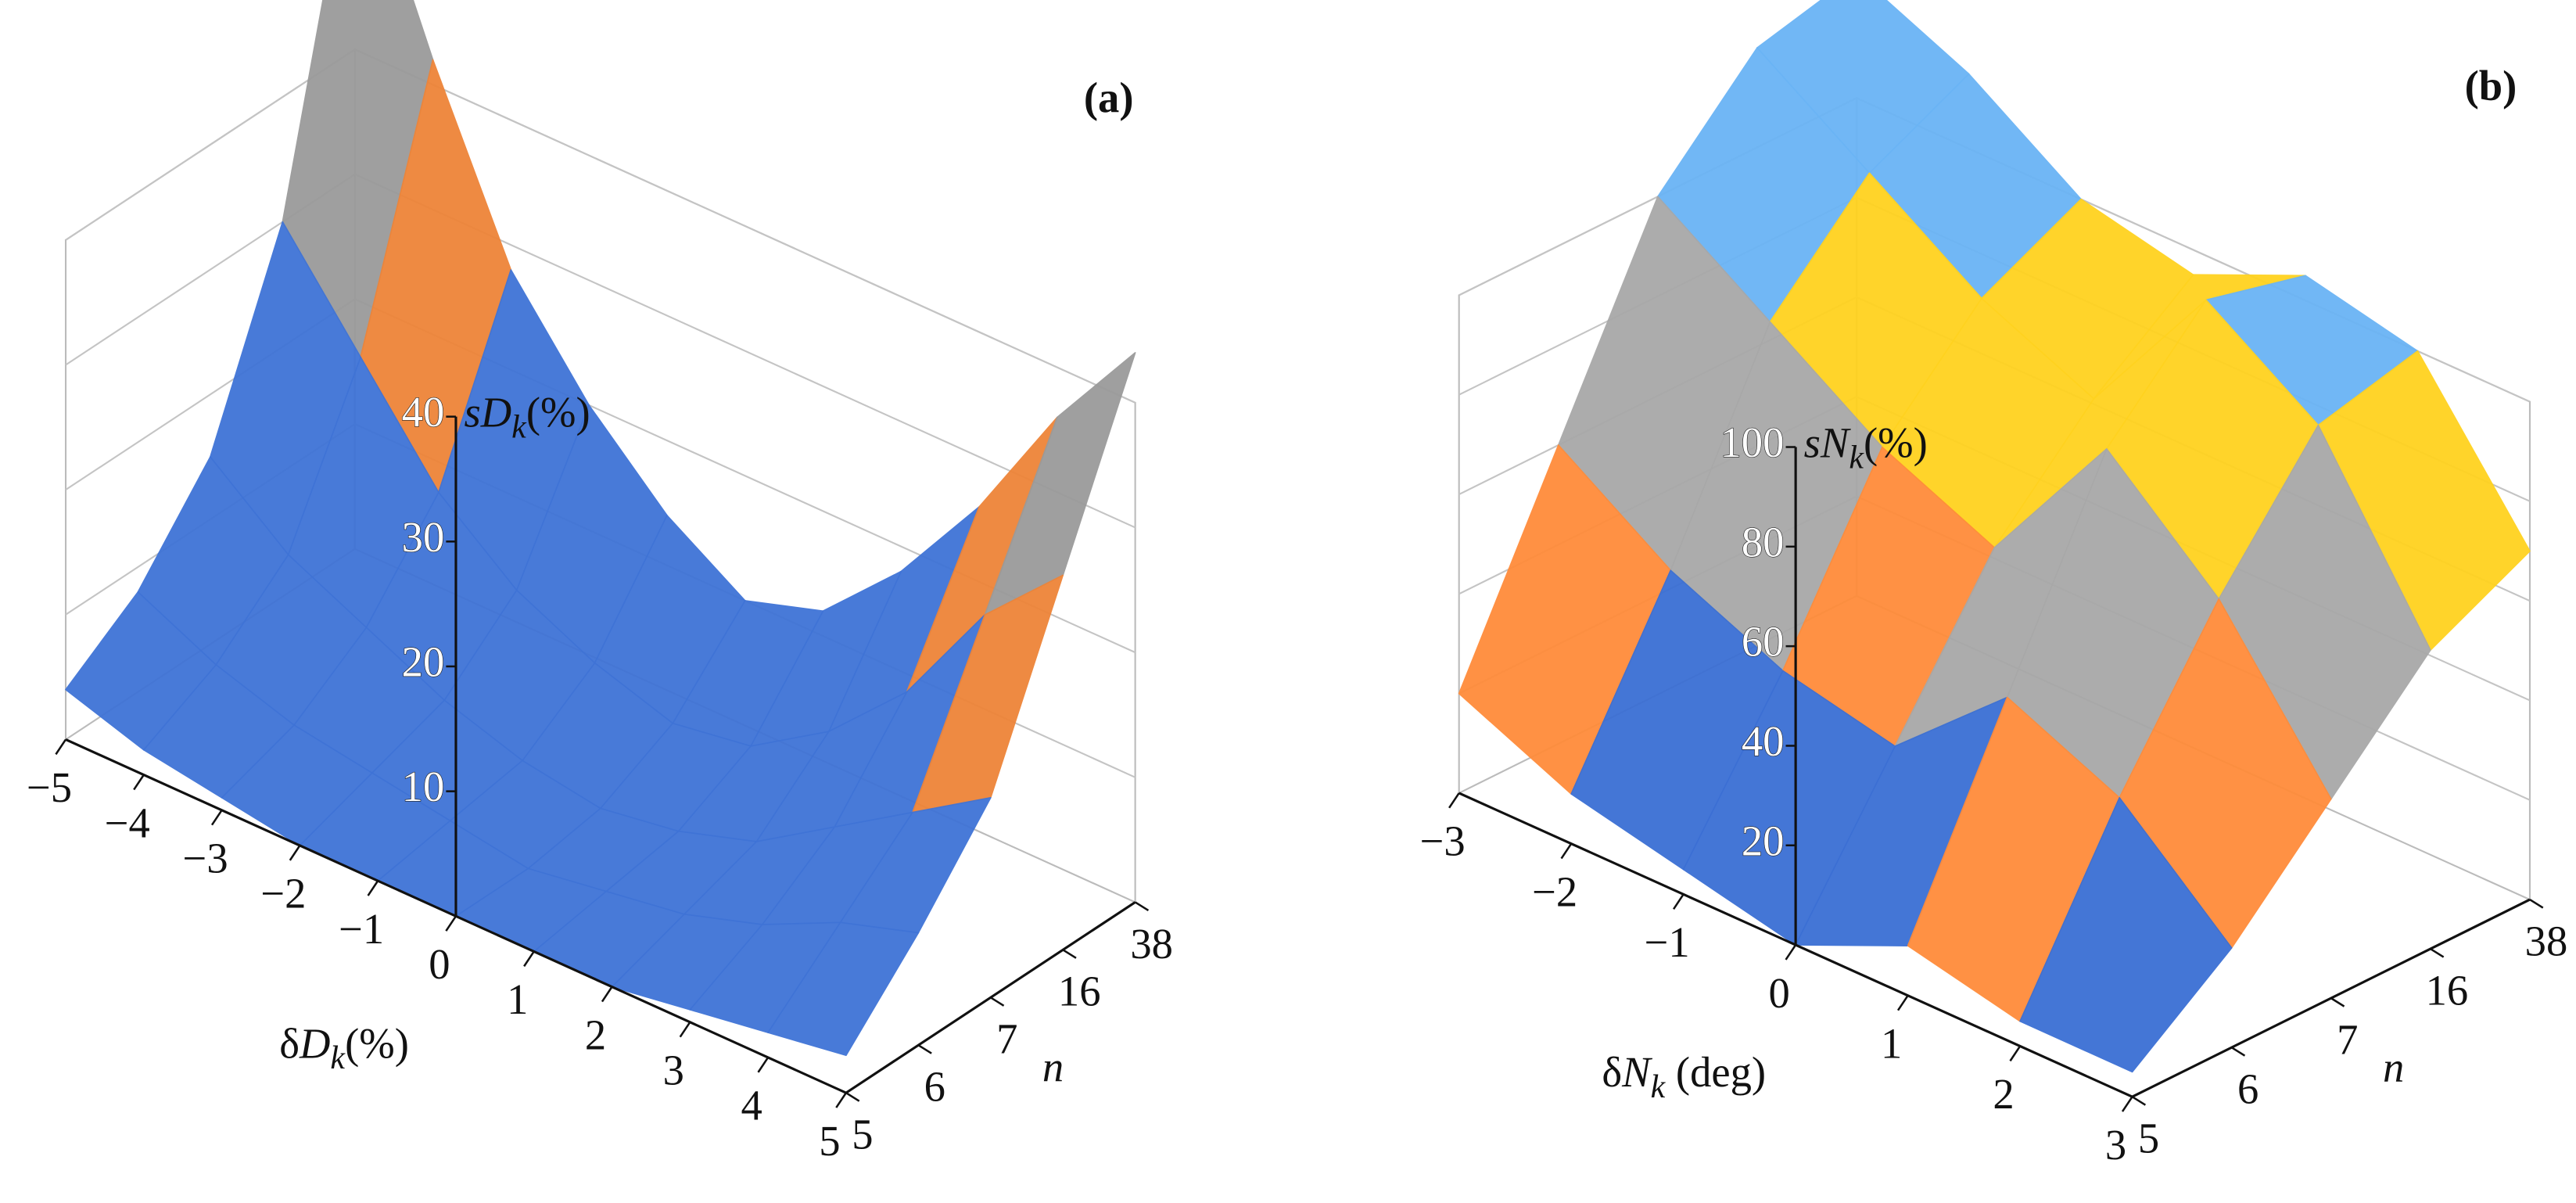  I want to click on x-tick-label: 4, so click(751, 1105).